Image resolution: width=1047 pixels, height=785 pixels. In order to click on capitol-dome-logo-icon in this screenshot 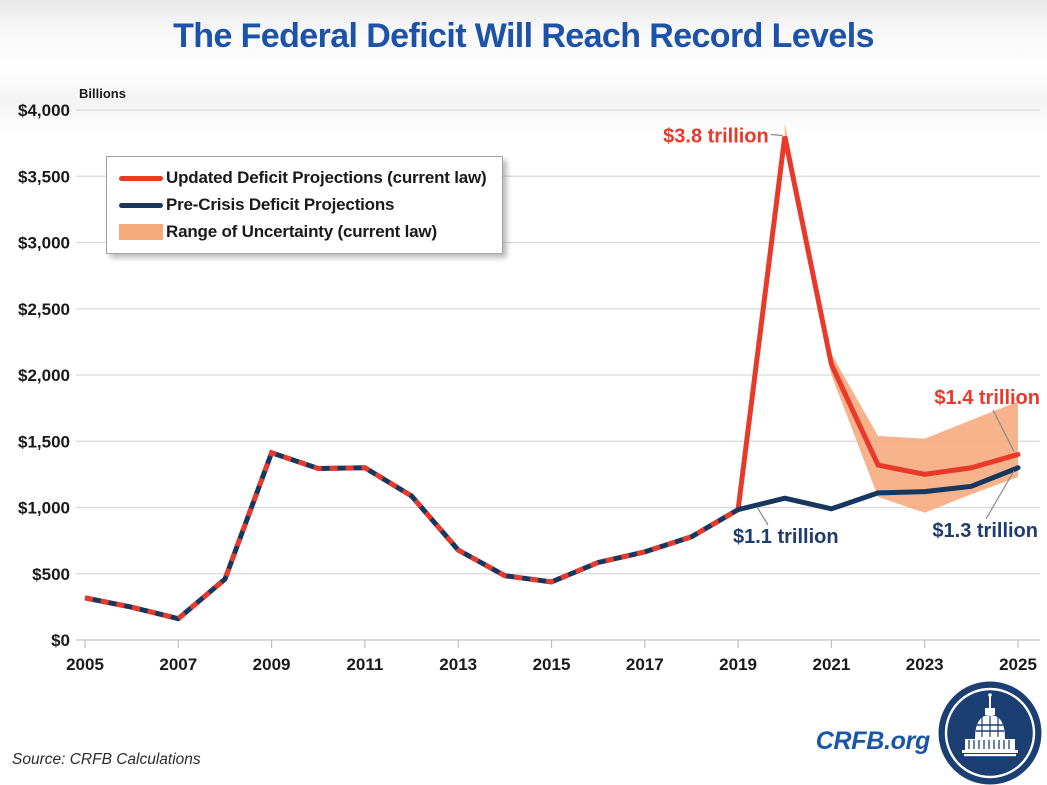, I will do `click(990, 733)`.